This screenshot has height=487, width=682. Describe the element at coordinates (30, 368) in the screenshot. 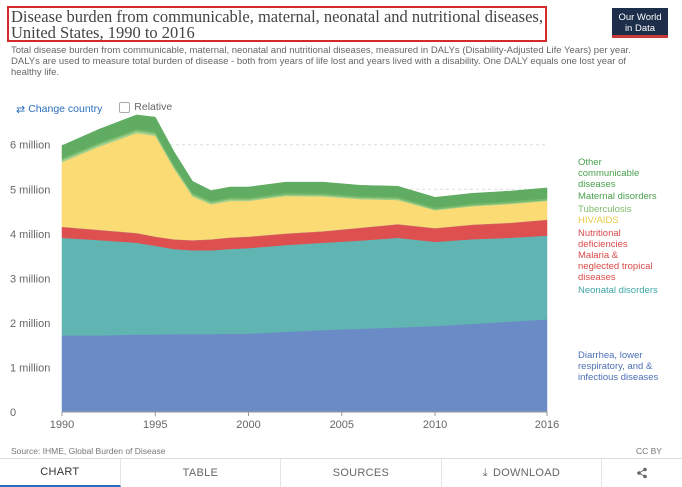

I see `y-tick-label: 1 million` at that location.